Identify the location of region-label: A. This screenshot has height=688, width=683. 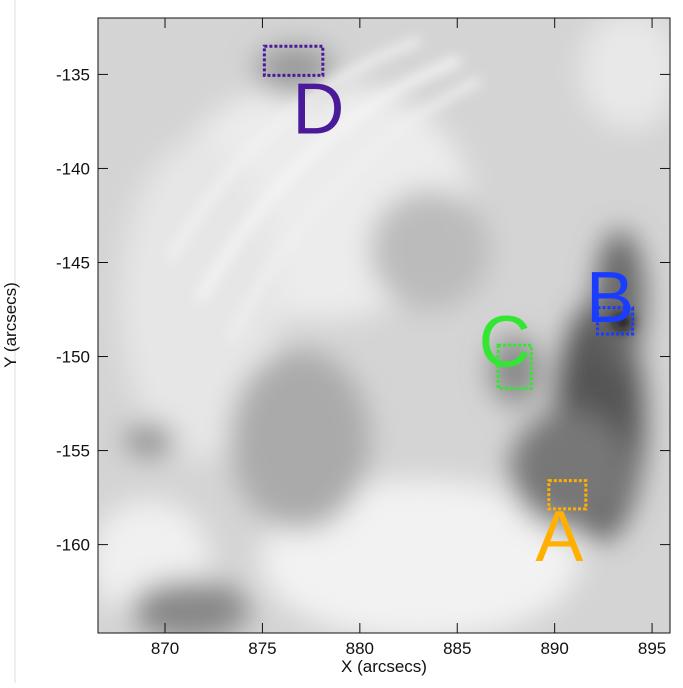
(559, 537).